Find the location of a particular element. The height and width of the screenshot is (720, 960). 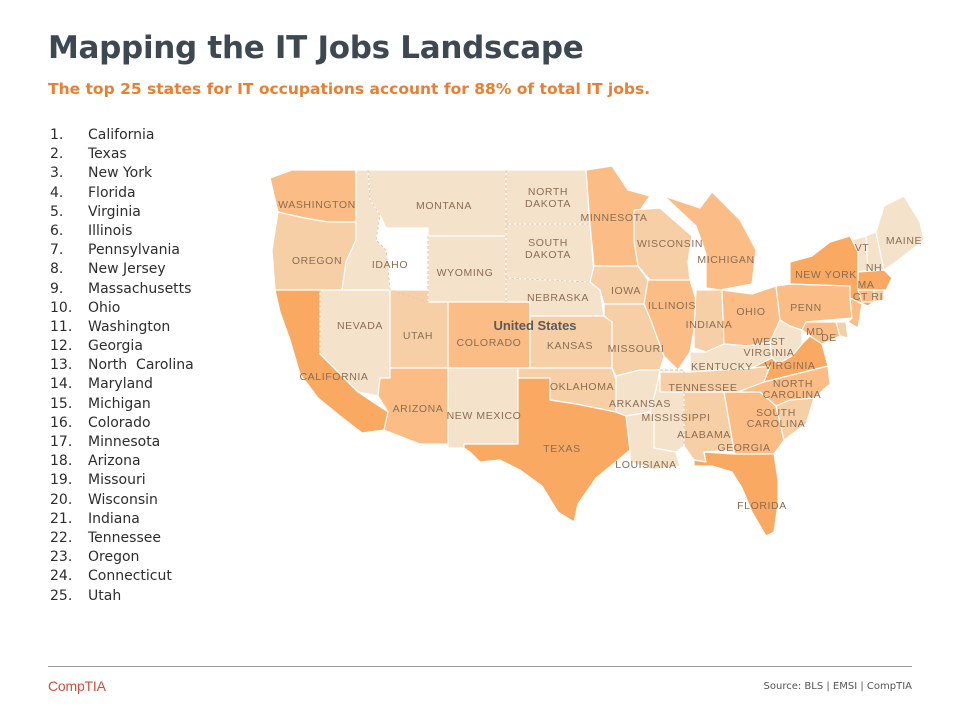

rank-number: 10. is located at coordinates (61, 307).